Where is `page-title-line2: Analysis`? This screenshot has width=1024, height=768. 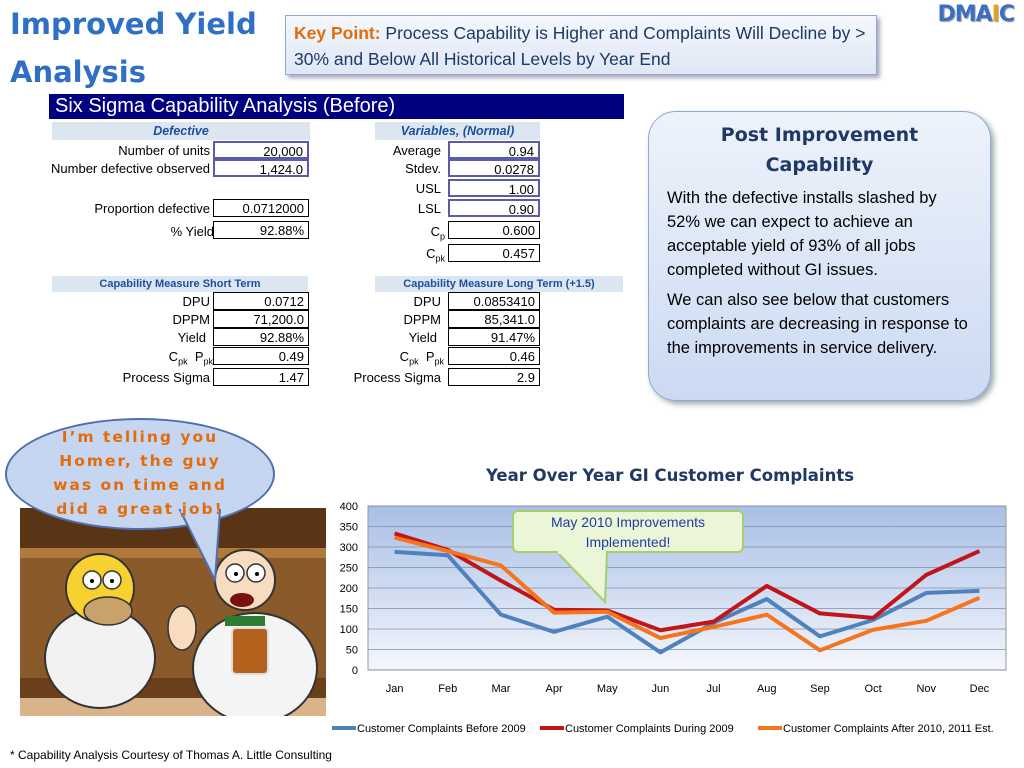
page-title-line2: Analysis is located at coordinates (78, 72).